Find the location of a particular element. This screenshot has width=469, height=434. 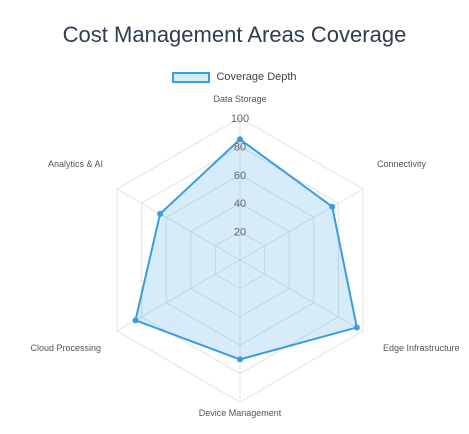

tick-label: 40 is located at coordinates (240, 204).